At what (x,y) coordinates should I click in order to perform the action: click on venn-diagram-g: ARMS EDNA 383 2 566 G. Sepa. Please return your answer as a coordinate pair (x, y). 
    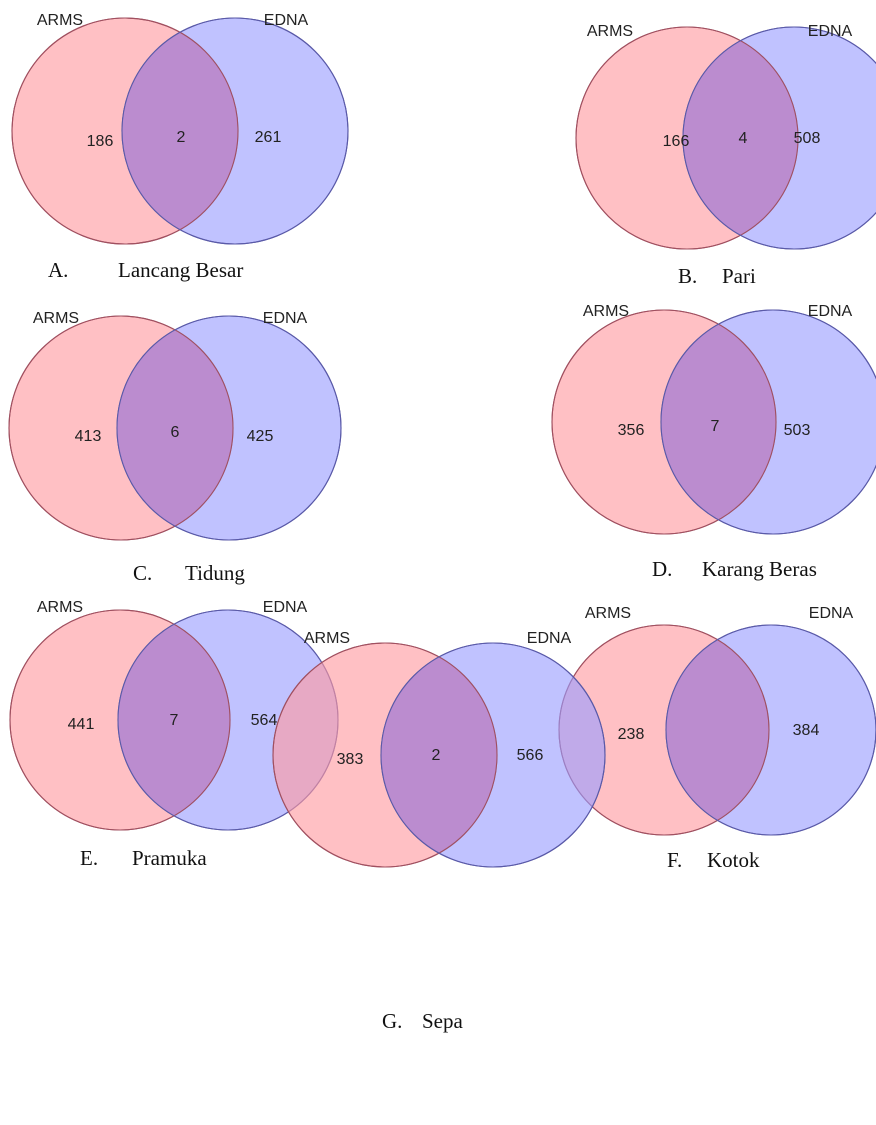
    Looking at the image, I should click on (439, 831).